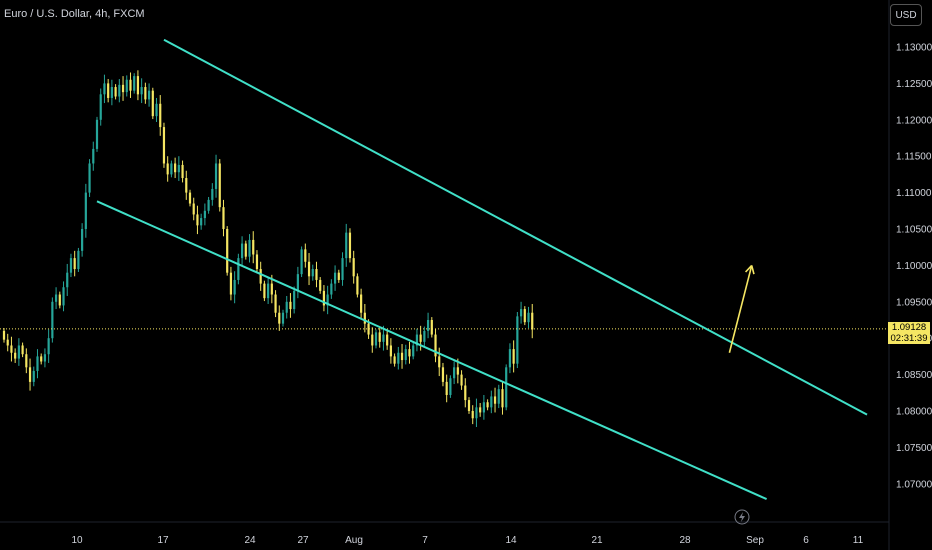  Describe the element at coordinates (250, 540) in the screenshot. I see `x-tick-label: 24` at that location.